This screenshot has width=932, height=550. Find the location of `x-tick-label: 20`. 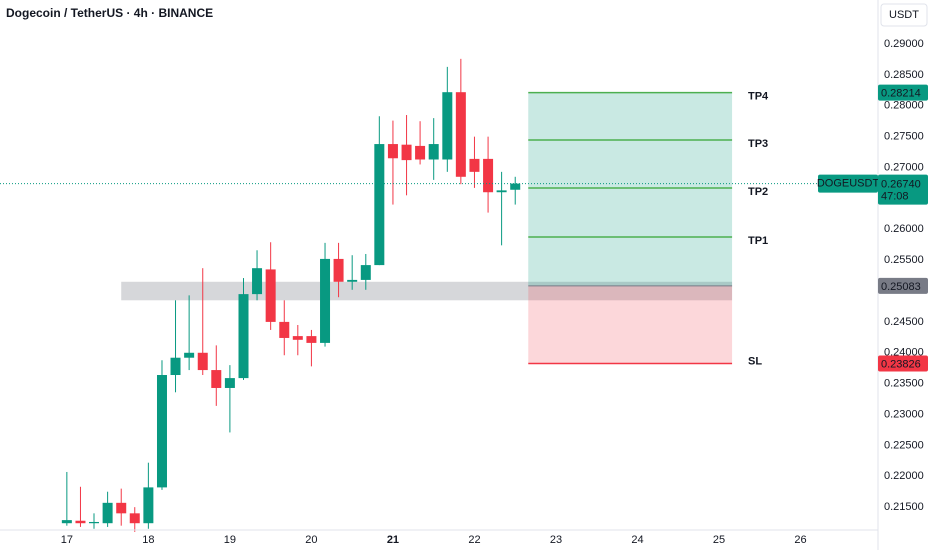

x-tick-label: 20 is located at coordinates (311, 540).